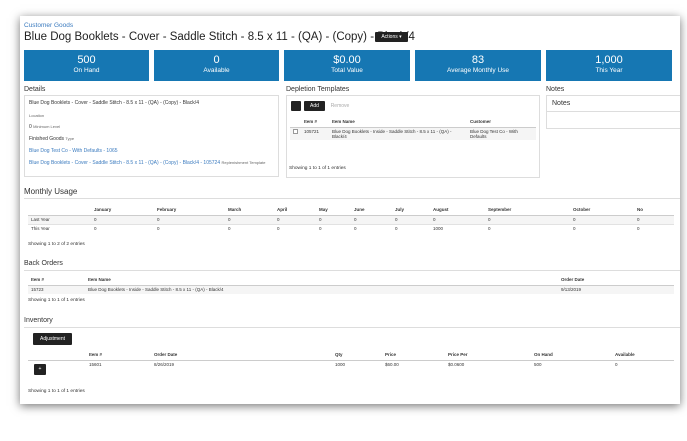 This screenshot has width=687, height=441. I want to click on add-button: Add, so click(314, 106).